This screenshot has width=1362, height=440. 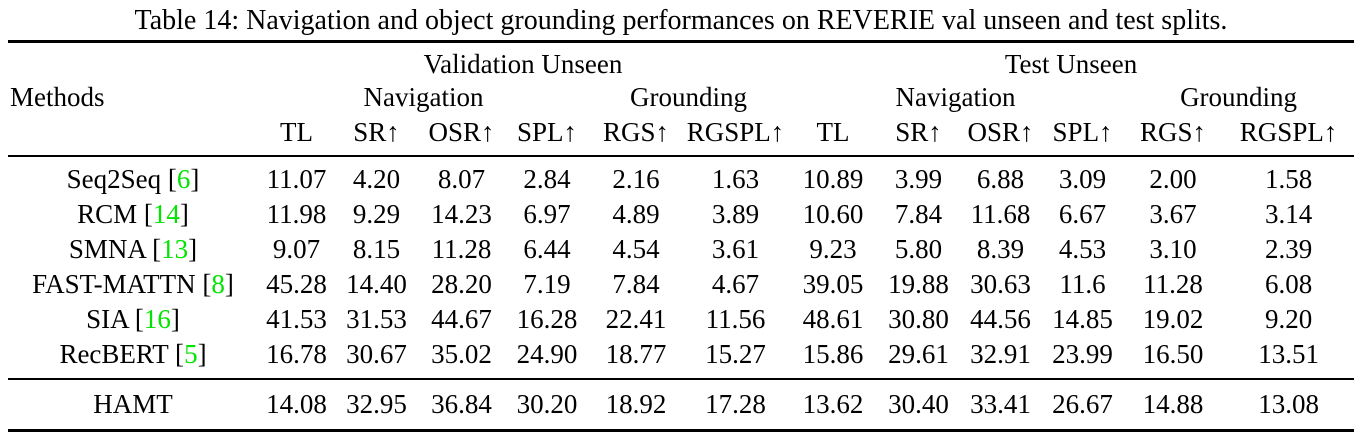 I want to click on val-metric-value-cell: 14.40, so click(x=376, y=284).